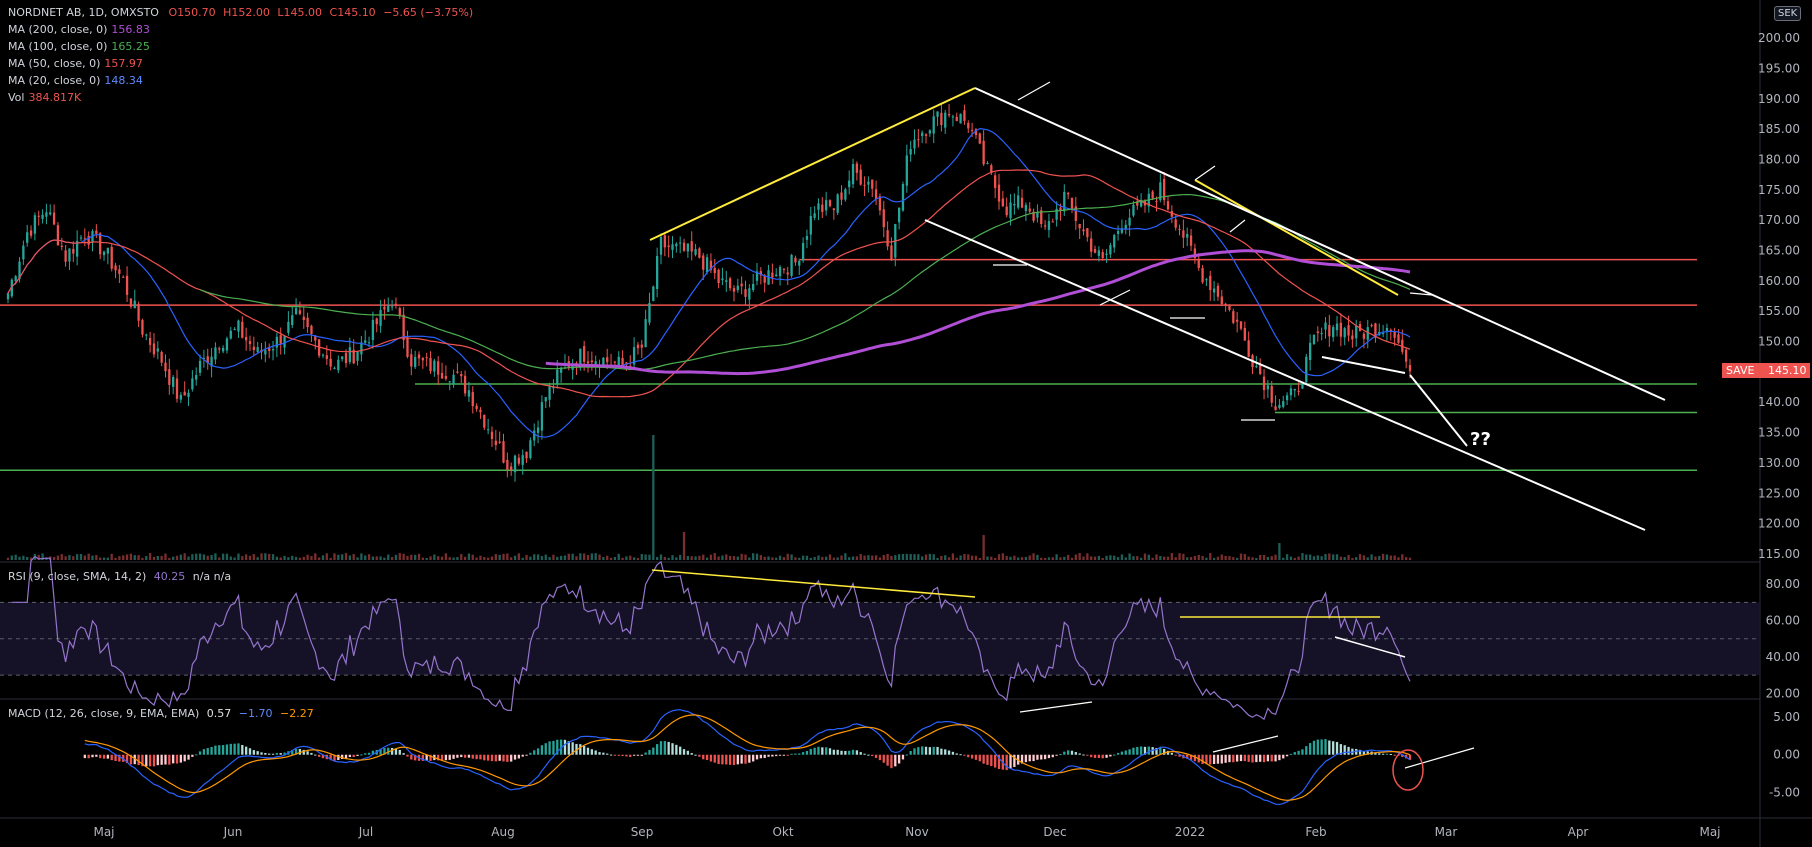 The width and height of the screenshot is (1812, 847). What do you see at coordinates (119, 576) in the screenshot?
I see `rsi-legend: RSI (9, close, SMA, 14, 2) 40.25 n/a n/a` at bounding box center [119, 576].